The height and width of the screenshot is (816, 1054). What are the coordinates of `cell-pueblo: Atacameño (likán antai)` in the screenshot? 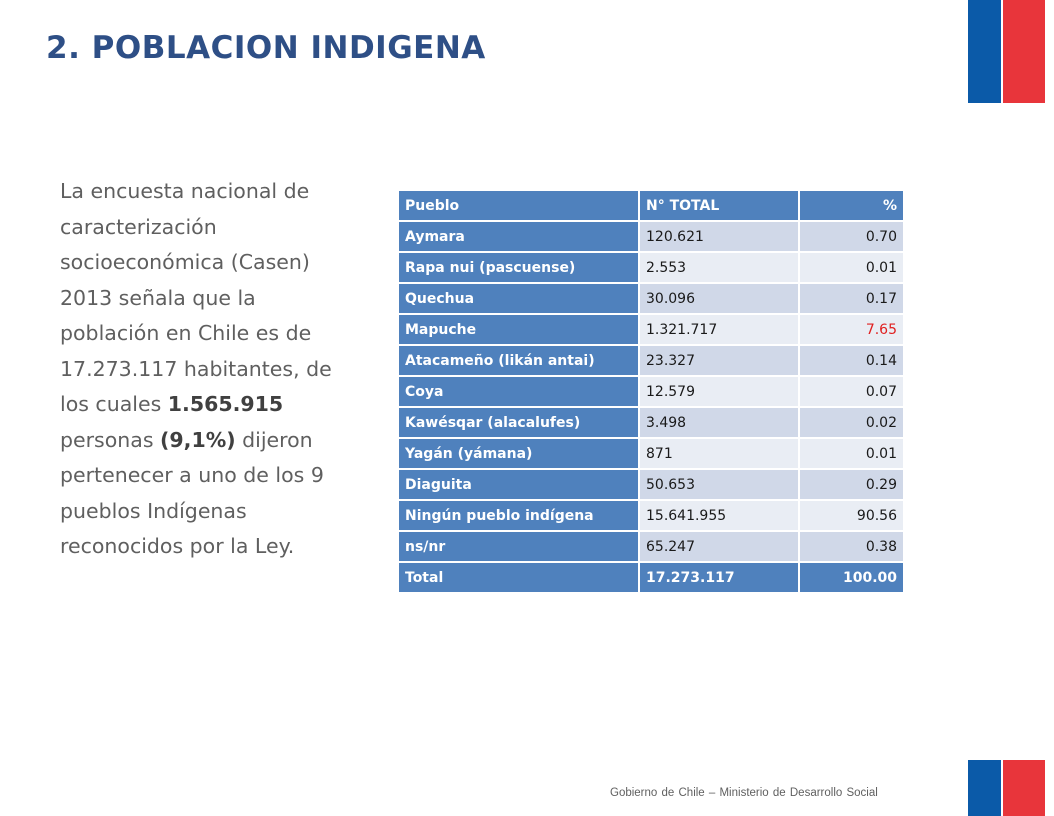 It's located at (518, 360).